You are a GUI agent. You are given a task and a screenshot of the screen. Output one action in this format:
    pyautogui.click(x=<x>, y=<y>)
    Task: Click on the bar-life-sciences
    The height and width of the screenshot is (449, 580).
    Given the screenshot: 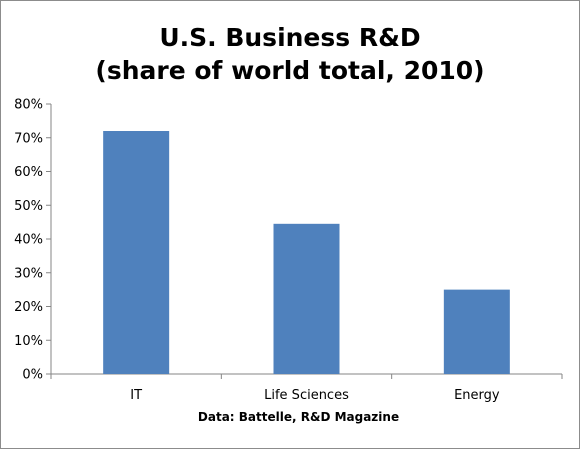 What is the action you would take?
    pyautogui.click(x=306, y=298)
    